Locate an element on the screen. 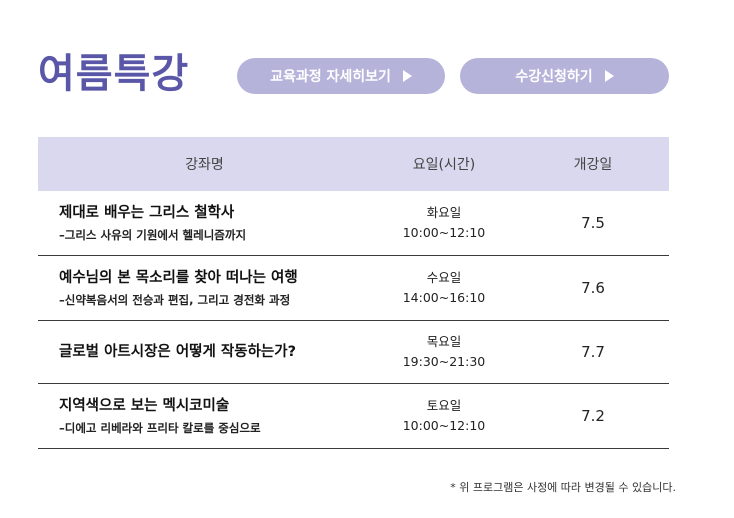 This screenshot has height=518, width=734. curriculum-details-label: 교육과정 자세히보기 is located at coordinates (330, 77).